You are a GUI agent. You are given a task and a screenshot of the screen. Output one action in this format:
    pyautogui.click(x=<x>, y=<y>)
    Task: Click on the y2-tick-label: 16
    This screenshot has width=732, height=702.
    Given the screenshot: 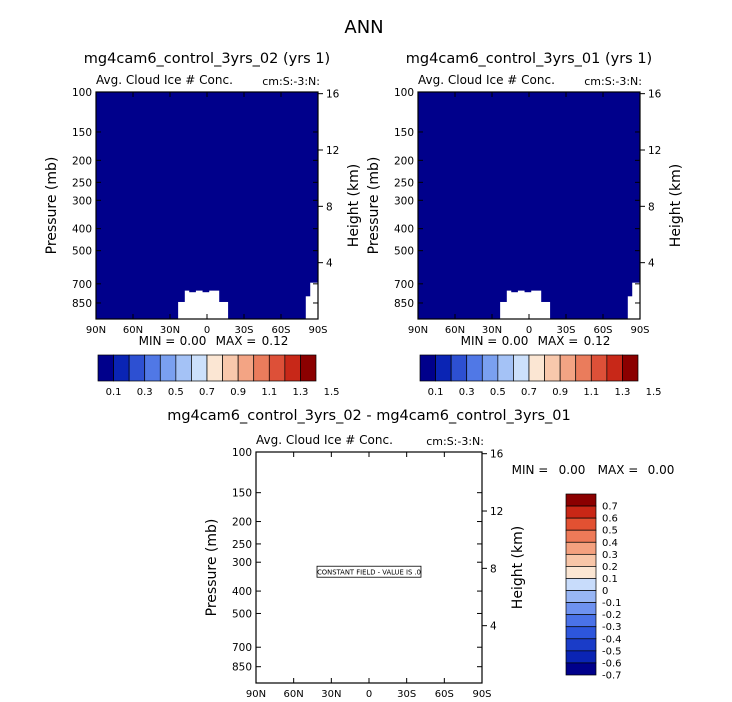 What is the action you would take?
    pyautogui.click(x=497, y=455)
    